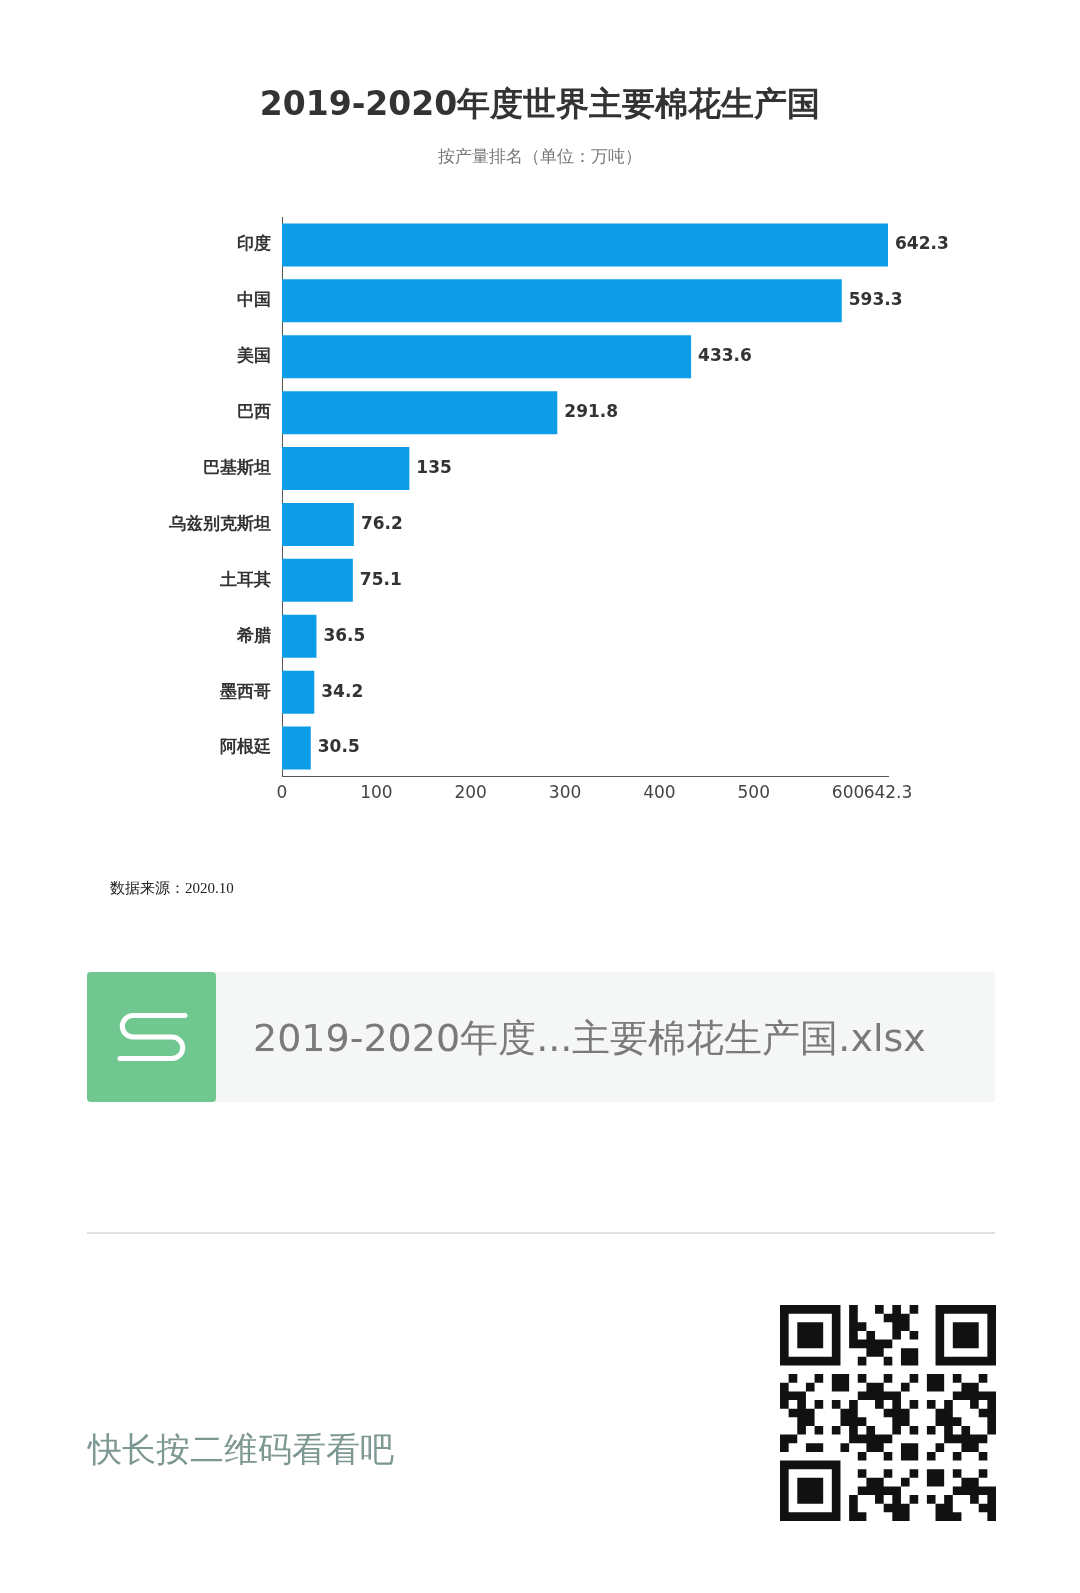 The image size is (1080, 1593). What do you see at coordinates (380, 578) in the screenshot?
I see `data-label: 75.1` at bounding box center [380, 578].